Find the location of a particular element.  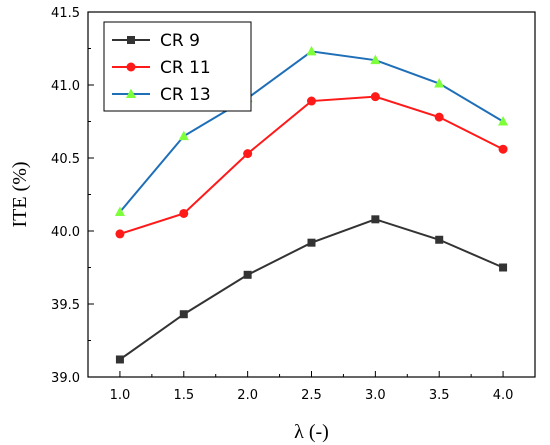

legend-label: CR 13 is located at coordinates (185, 95).